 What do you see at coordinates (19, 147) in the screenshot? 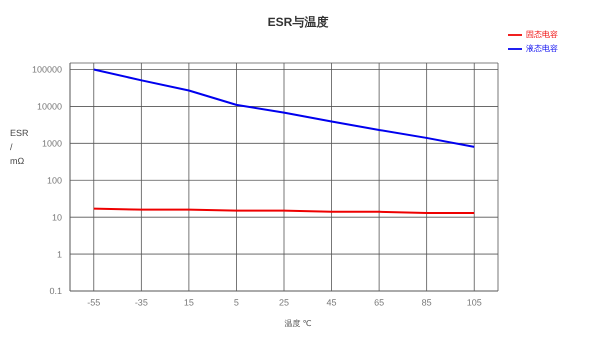
I see `y-axis-title: ESR / mΩ` at bounding box center [19, 147].